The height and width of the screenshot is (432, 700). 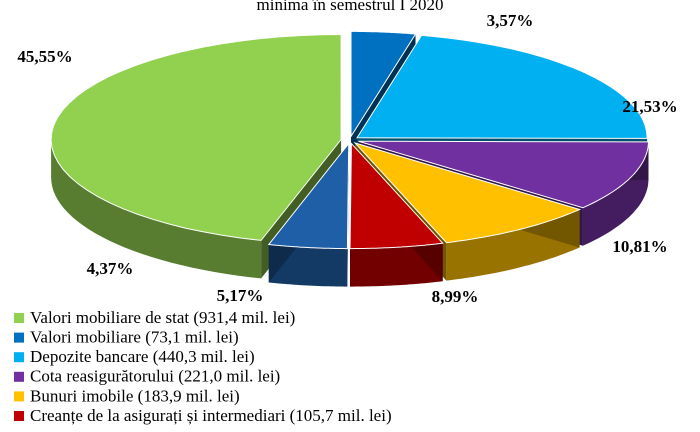 I want to click on legend-label: Valori mobiliare (73,1 mil. lei), so click(x=134, y=337).